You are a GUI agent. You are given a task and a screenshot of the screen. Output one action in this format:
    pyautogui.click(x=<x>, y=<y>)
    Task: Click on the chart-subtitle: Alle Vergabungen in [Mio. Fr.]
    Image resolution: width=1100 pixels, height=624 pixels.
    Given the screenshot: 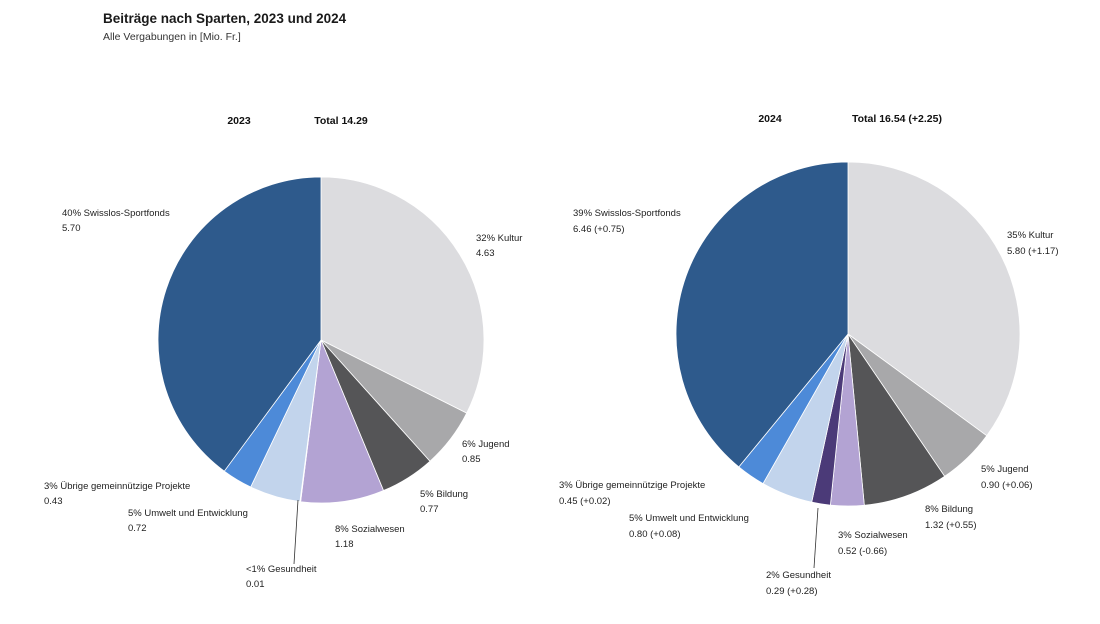 What is the action you would take?
    pyautogui.click(x=172, y=37)
    